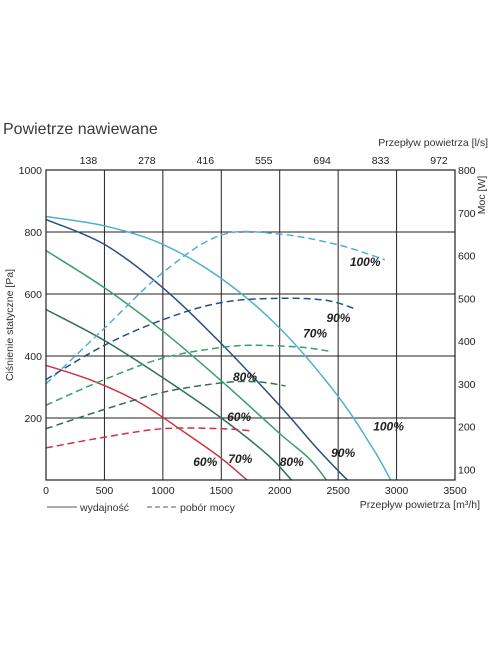 The width and height of the screenshot is (500, 650). Describe the element at coordinates (467, 257) in the screenshot. I see `y2-tick-label-5: 600` at that location.